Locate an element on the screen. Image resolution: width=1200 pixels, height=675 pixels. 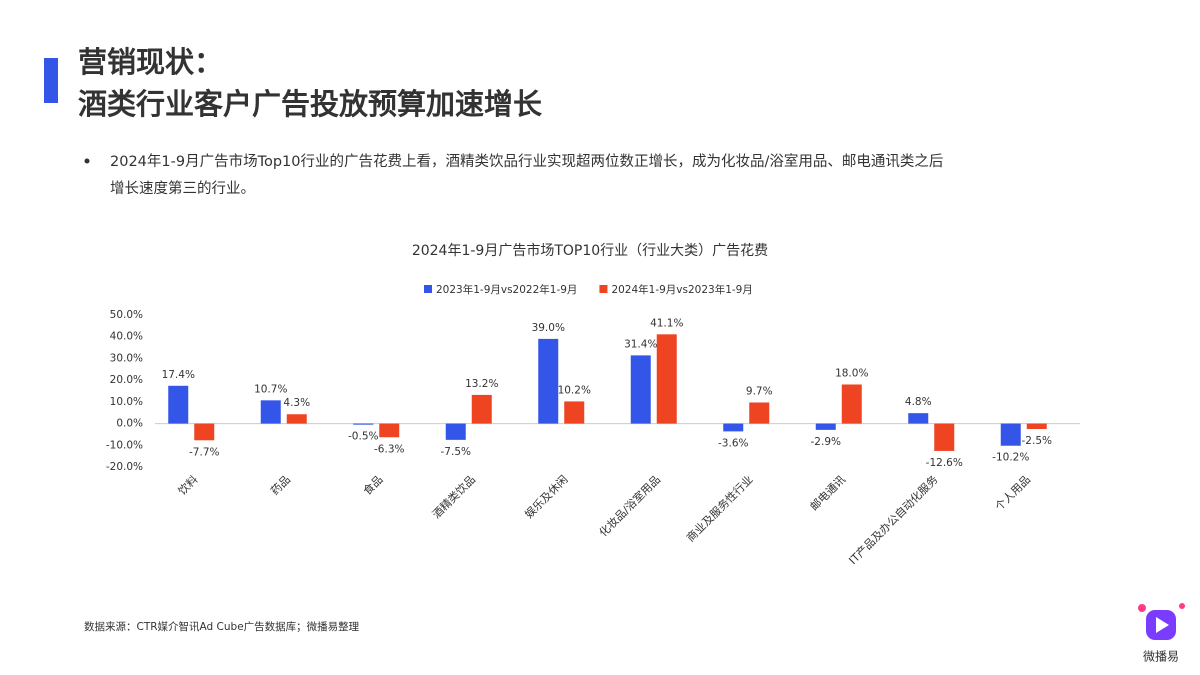
value-label: 18.0% is located at coordinates (851, 373).